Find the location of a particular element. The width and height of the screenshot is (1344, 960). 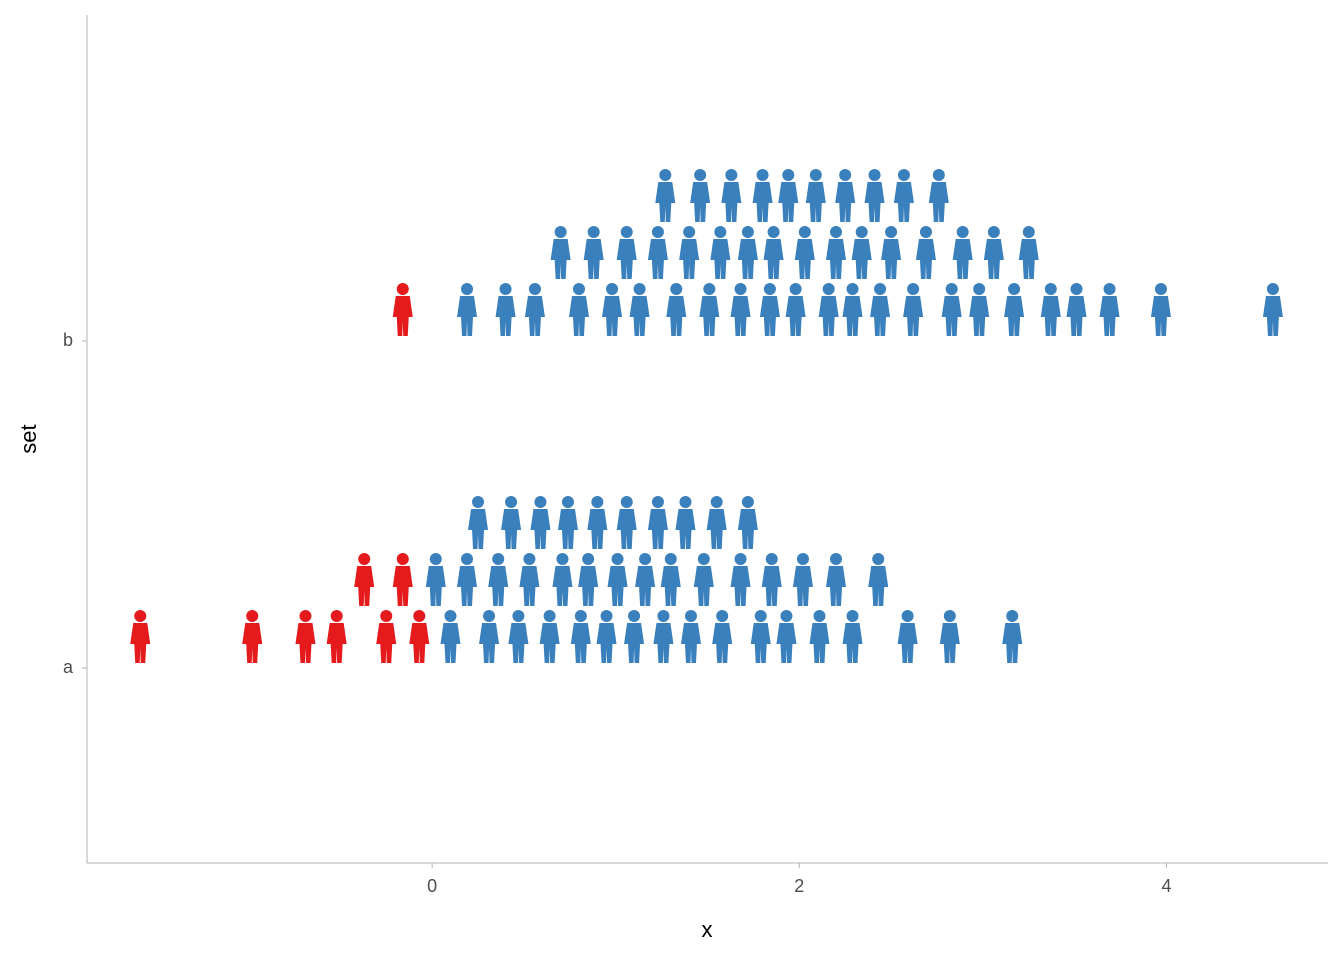

x-tick-label: 4 is located at coordinates (1166, 886).